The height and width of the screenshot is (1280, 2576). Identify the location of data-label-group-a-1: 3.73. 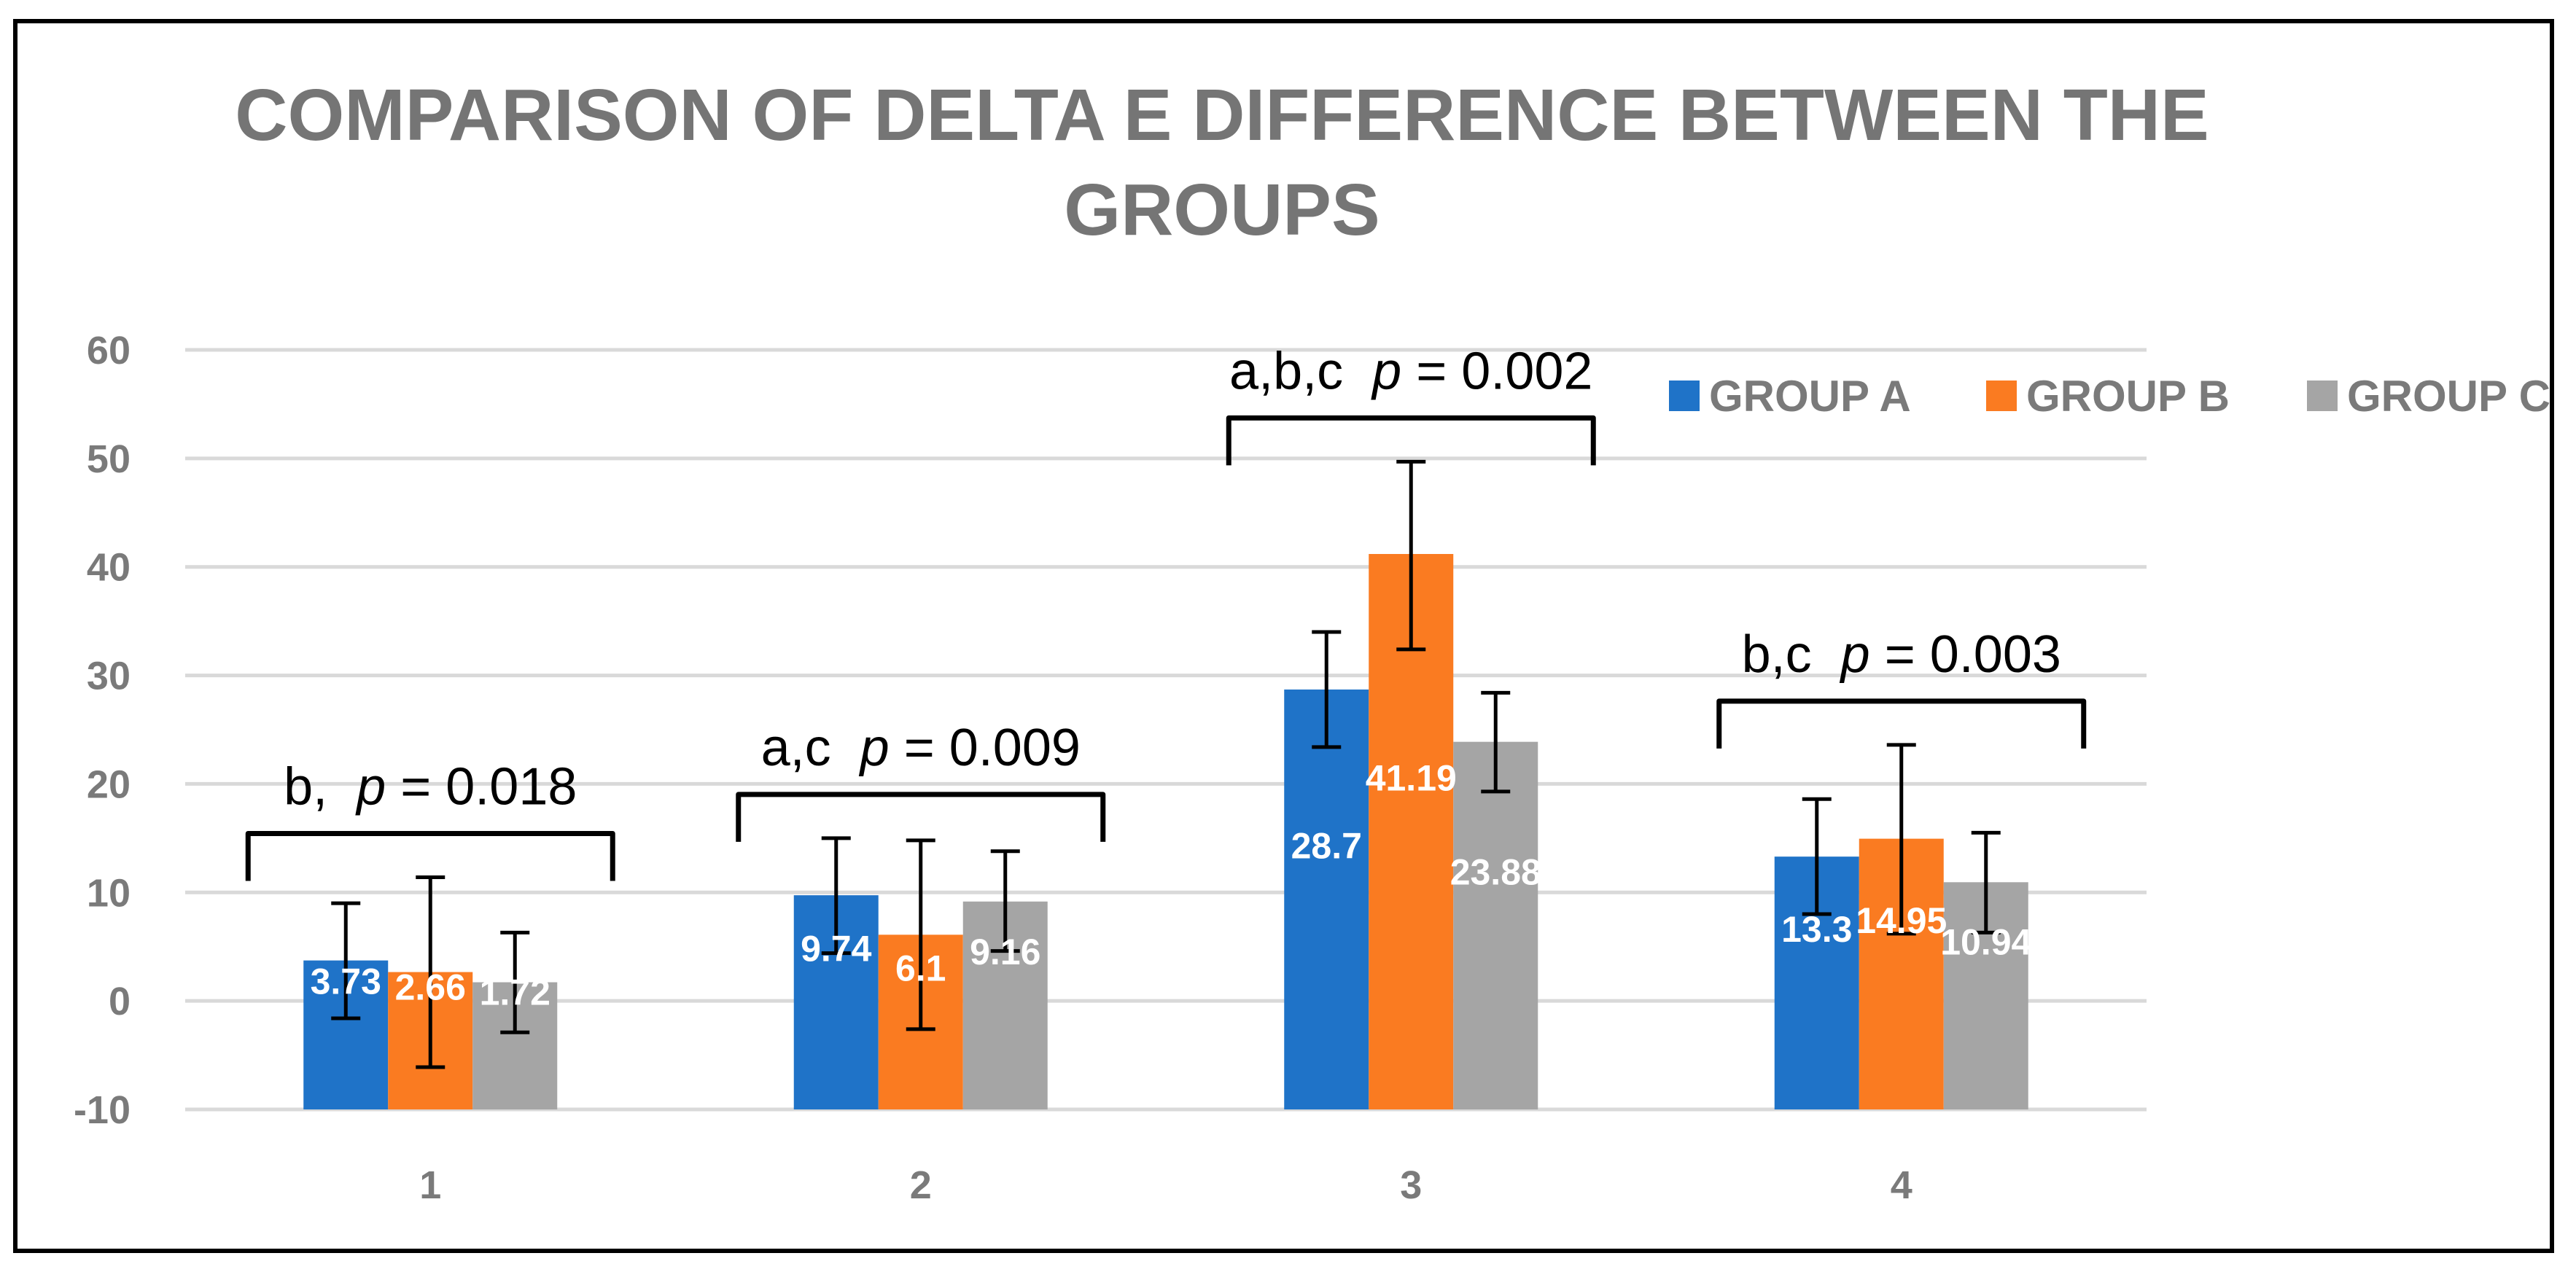
(346, 981).